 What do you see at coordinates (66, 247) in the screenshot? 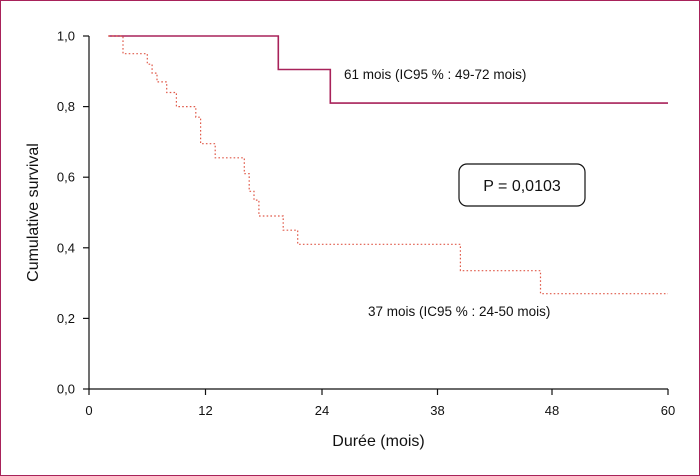
I see `y-tick-label: 0,4` at bounding box center [66, 247].